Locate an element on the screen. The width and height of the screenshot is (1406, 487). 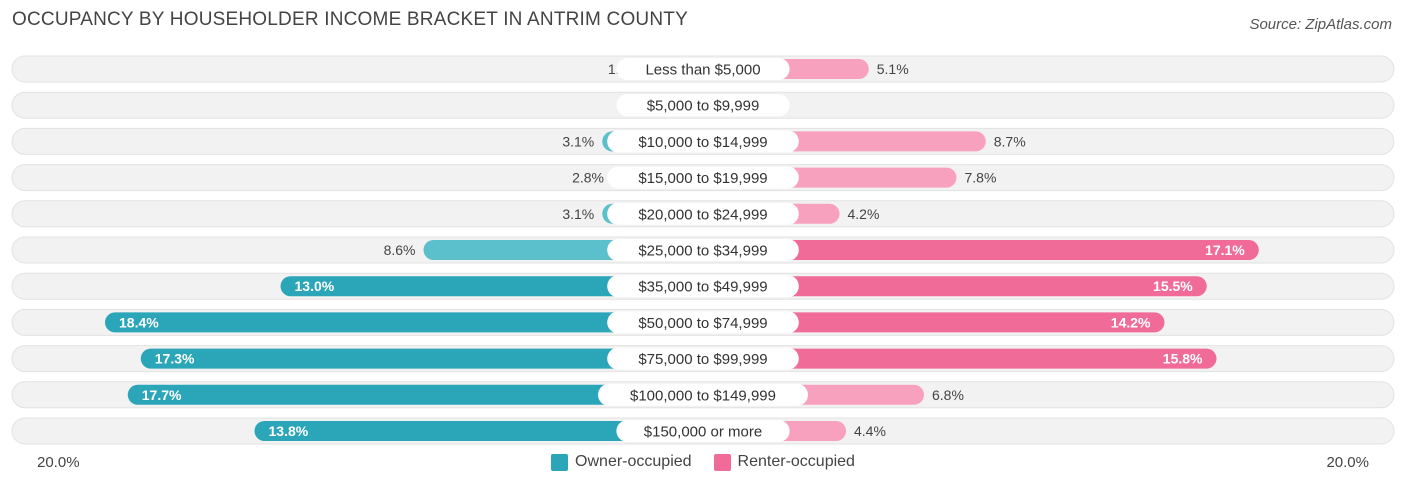
category-label: $20,000 to $24,999 is located at coordinates (702, 214).